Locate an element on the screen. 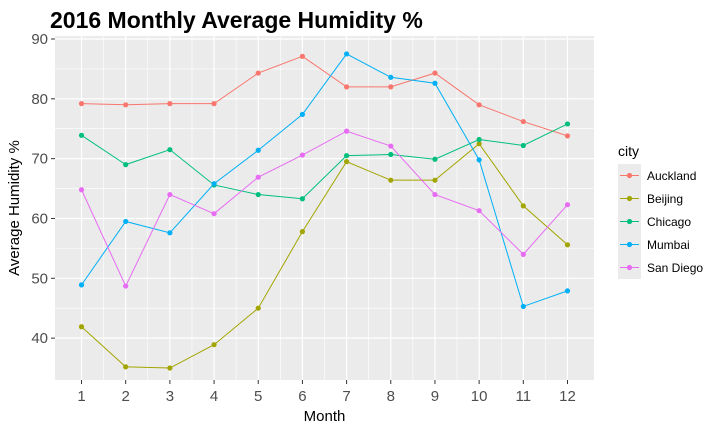 The height and width of the screenshot is (432, 720). x-tick-label: 2 is located at coordinates (126, 396).